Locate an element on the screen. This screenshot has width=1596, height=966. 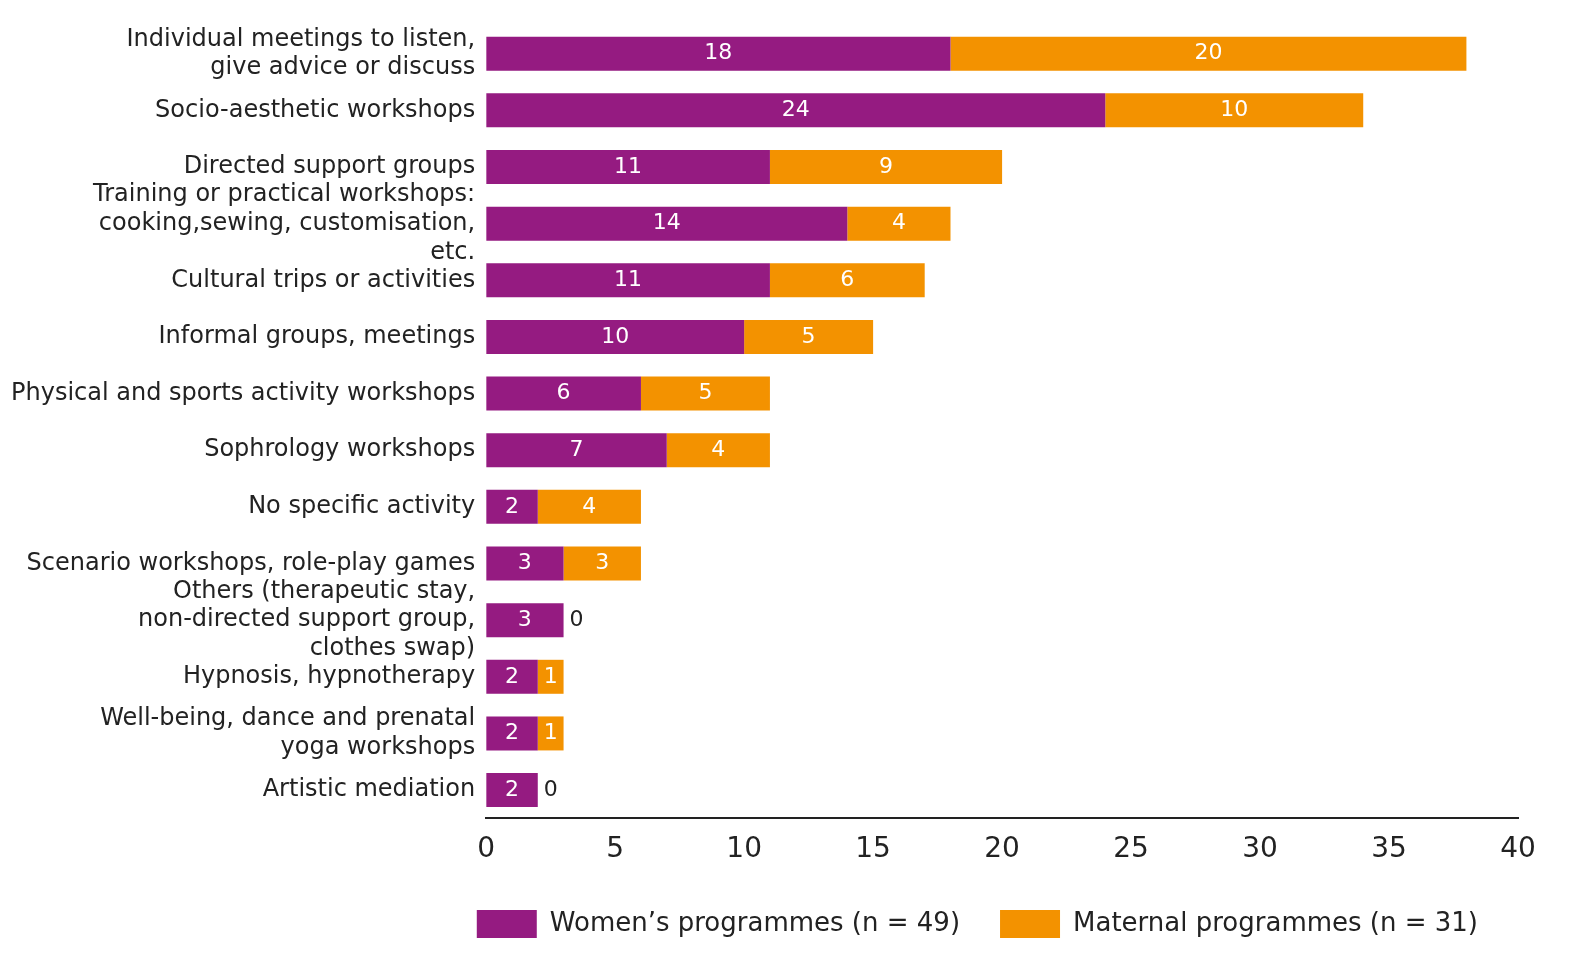
x-tick-label: 10 is located at coordinates (744, 848).